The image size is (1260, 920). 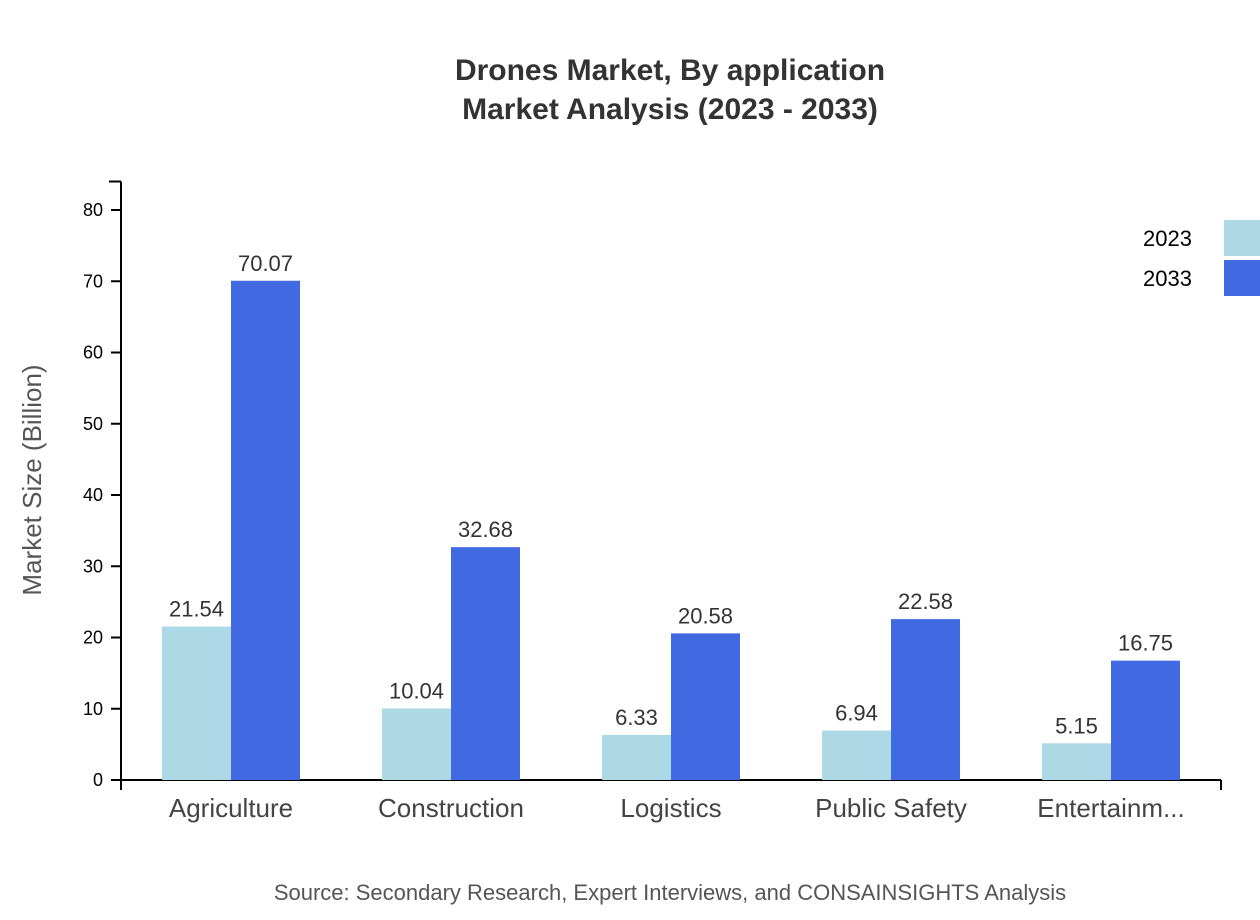 What do you see at coordinates (93, 424) in the screenshot?
I see `y-tick-label: 50` at bounding box center [93, 424].